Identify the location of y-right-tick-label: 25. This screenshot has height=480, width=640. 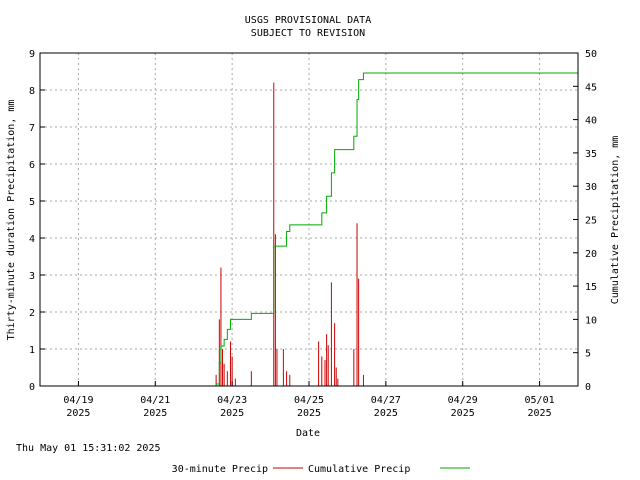
(591, 221).